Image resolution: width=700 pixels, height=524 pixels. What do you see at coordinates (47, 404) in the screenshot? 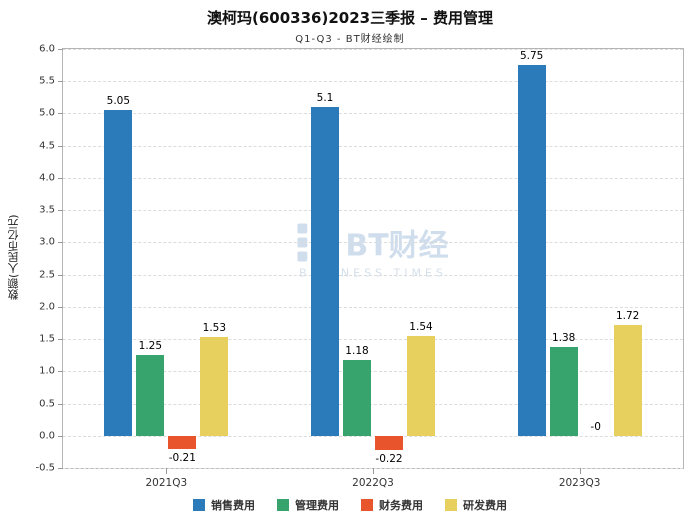
I see `y-tick-label: 0.5` at bounding box center [47, 404].